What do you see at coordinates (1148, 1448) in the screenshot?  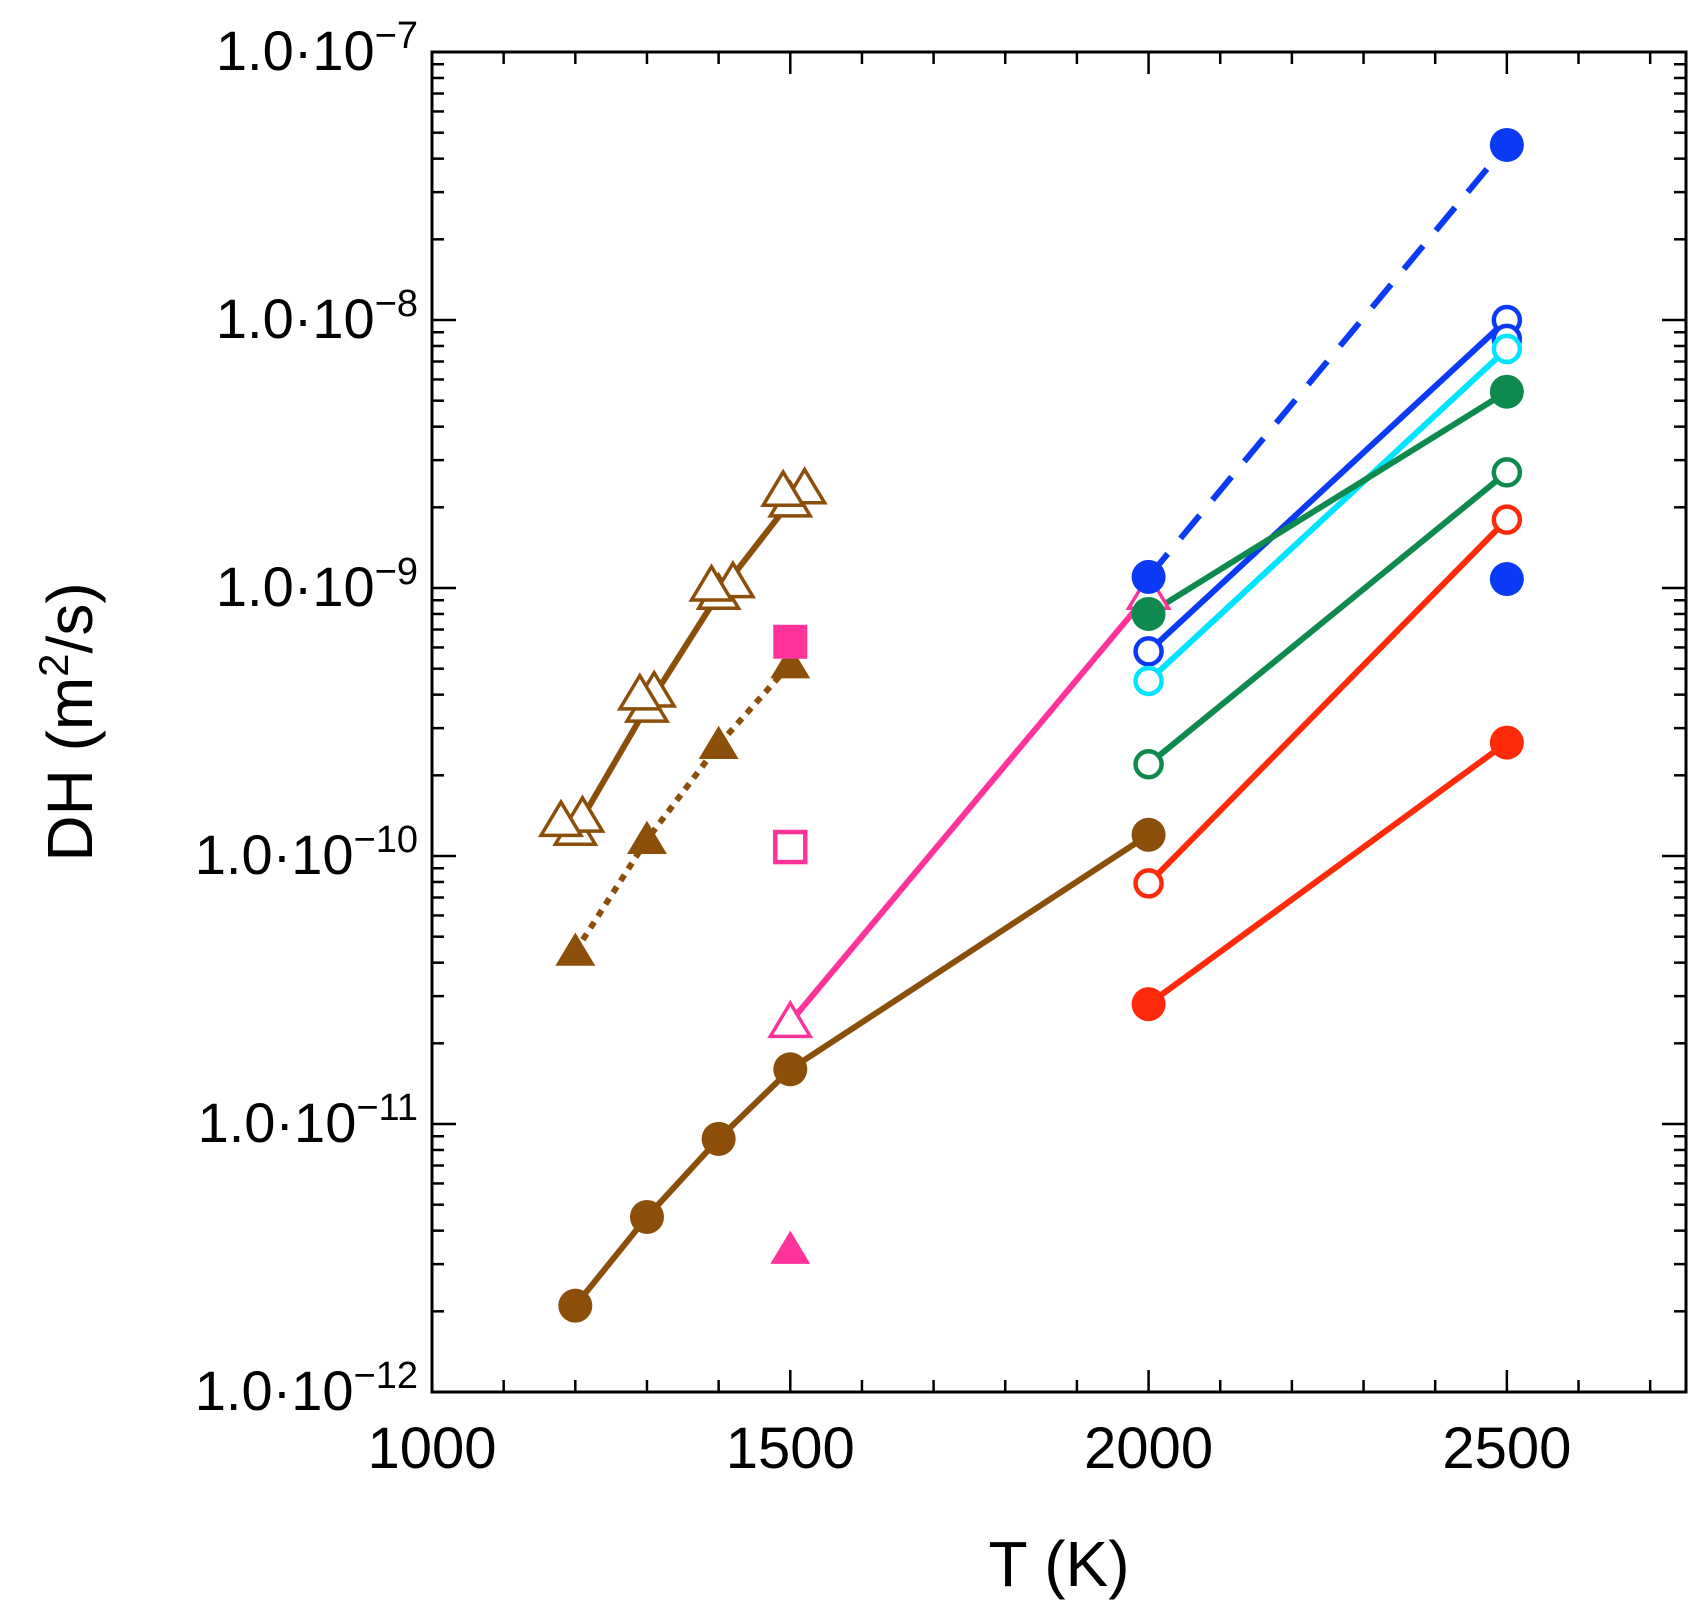 I see `x-tick-label: 2000` at bounding box center [1148, 1448].